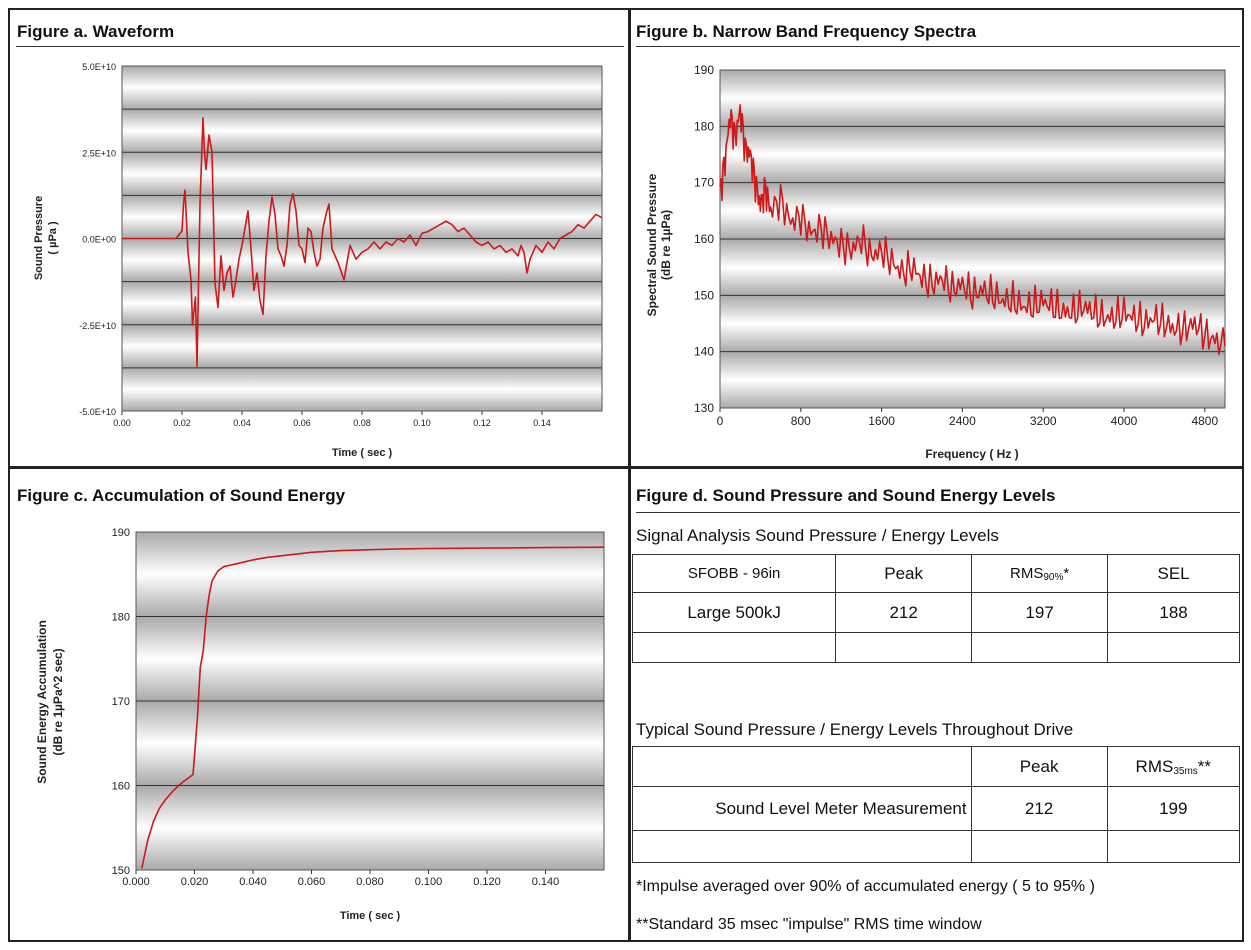 The image size is (1251, 950). I want to click on t1-rms-sub: 90%, so click(1053, 577).